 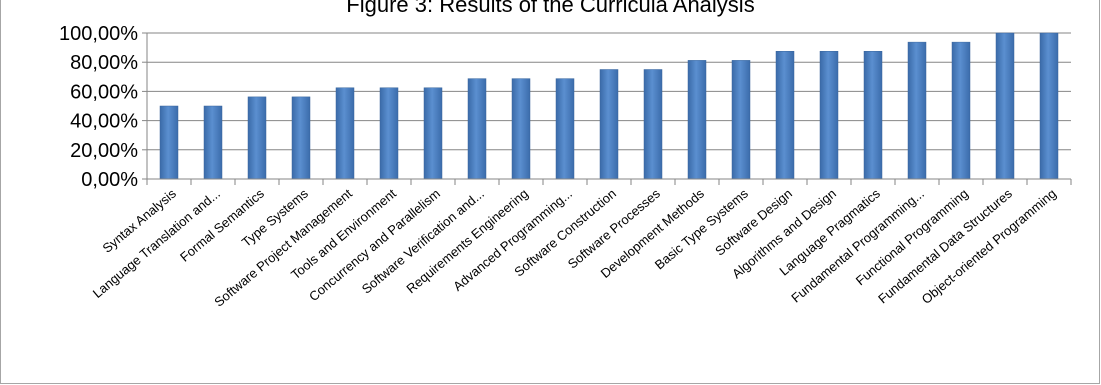 I want to click on y-tick-label: 40,00%, so click(x=104, y=122).